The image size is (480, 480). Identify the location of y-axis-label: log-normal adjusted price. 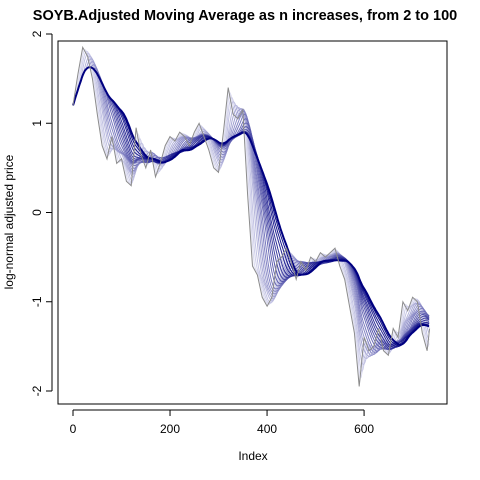
(9, 221).